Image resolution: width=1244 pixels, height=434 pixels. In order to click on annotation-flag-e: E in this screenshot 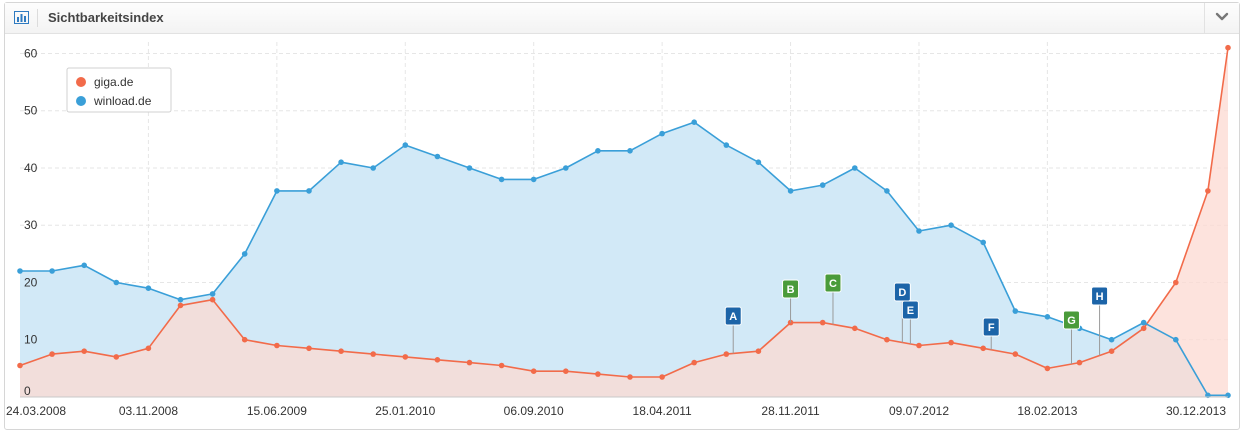, I will do `click(910, 322)`.